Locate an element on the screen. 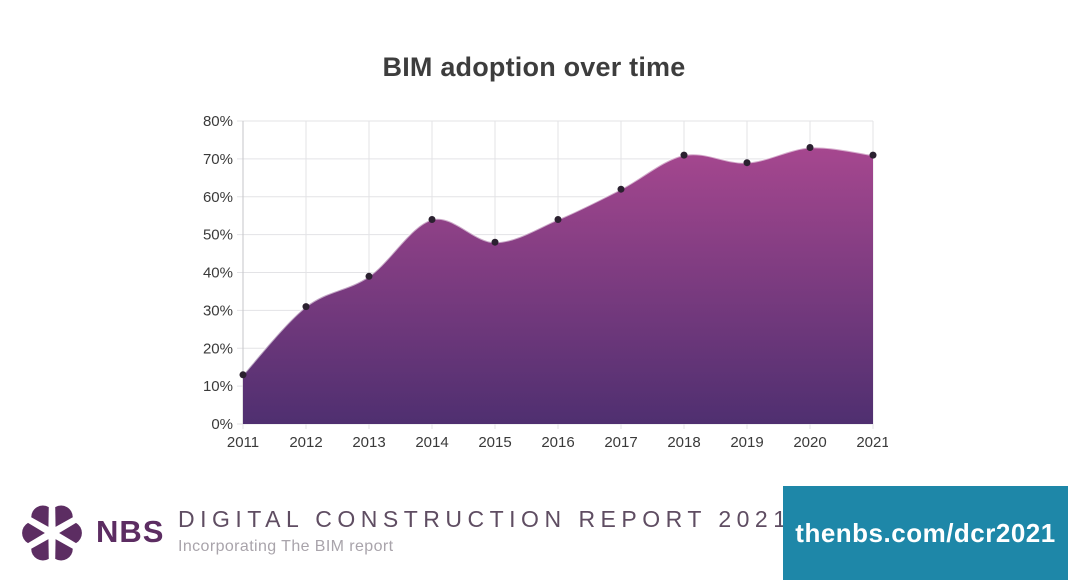  svg-text: 30% is located at coordinates (218, 310).